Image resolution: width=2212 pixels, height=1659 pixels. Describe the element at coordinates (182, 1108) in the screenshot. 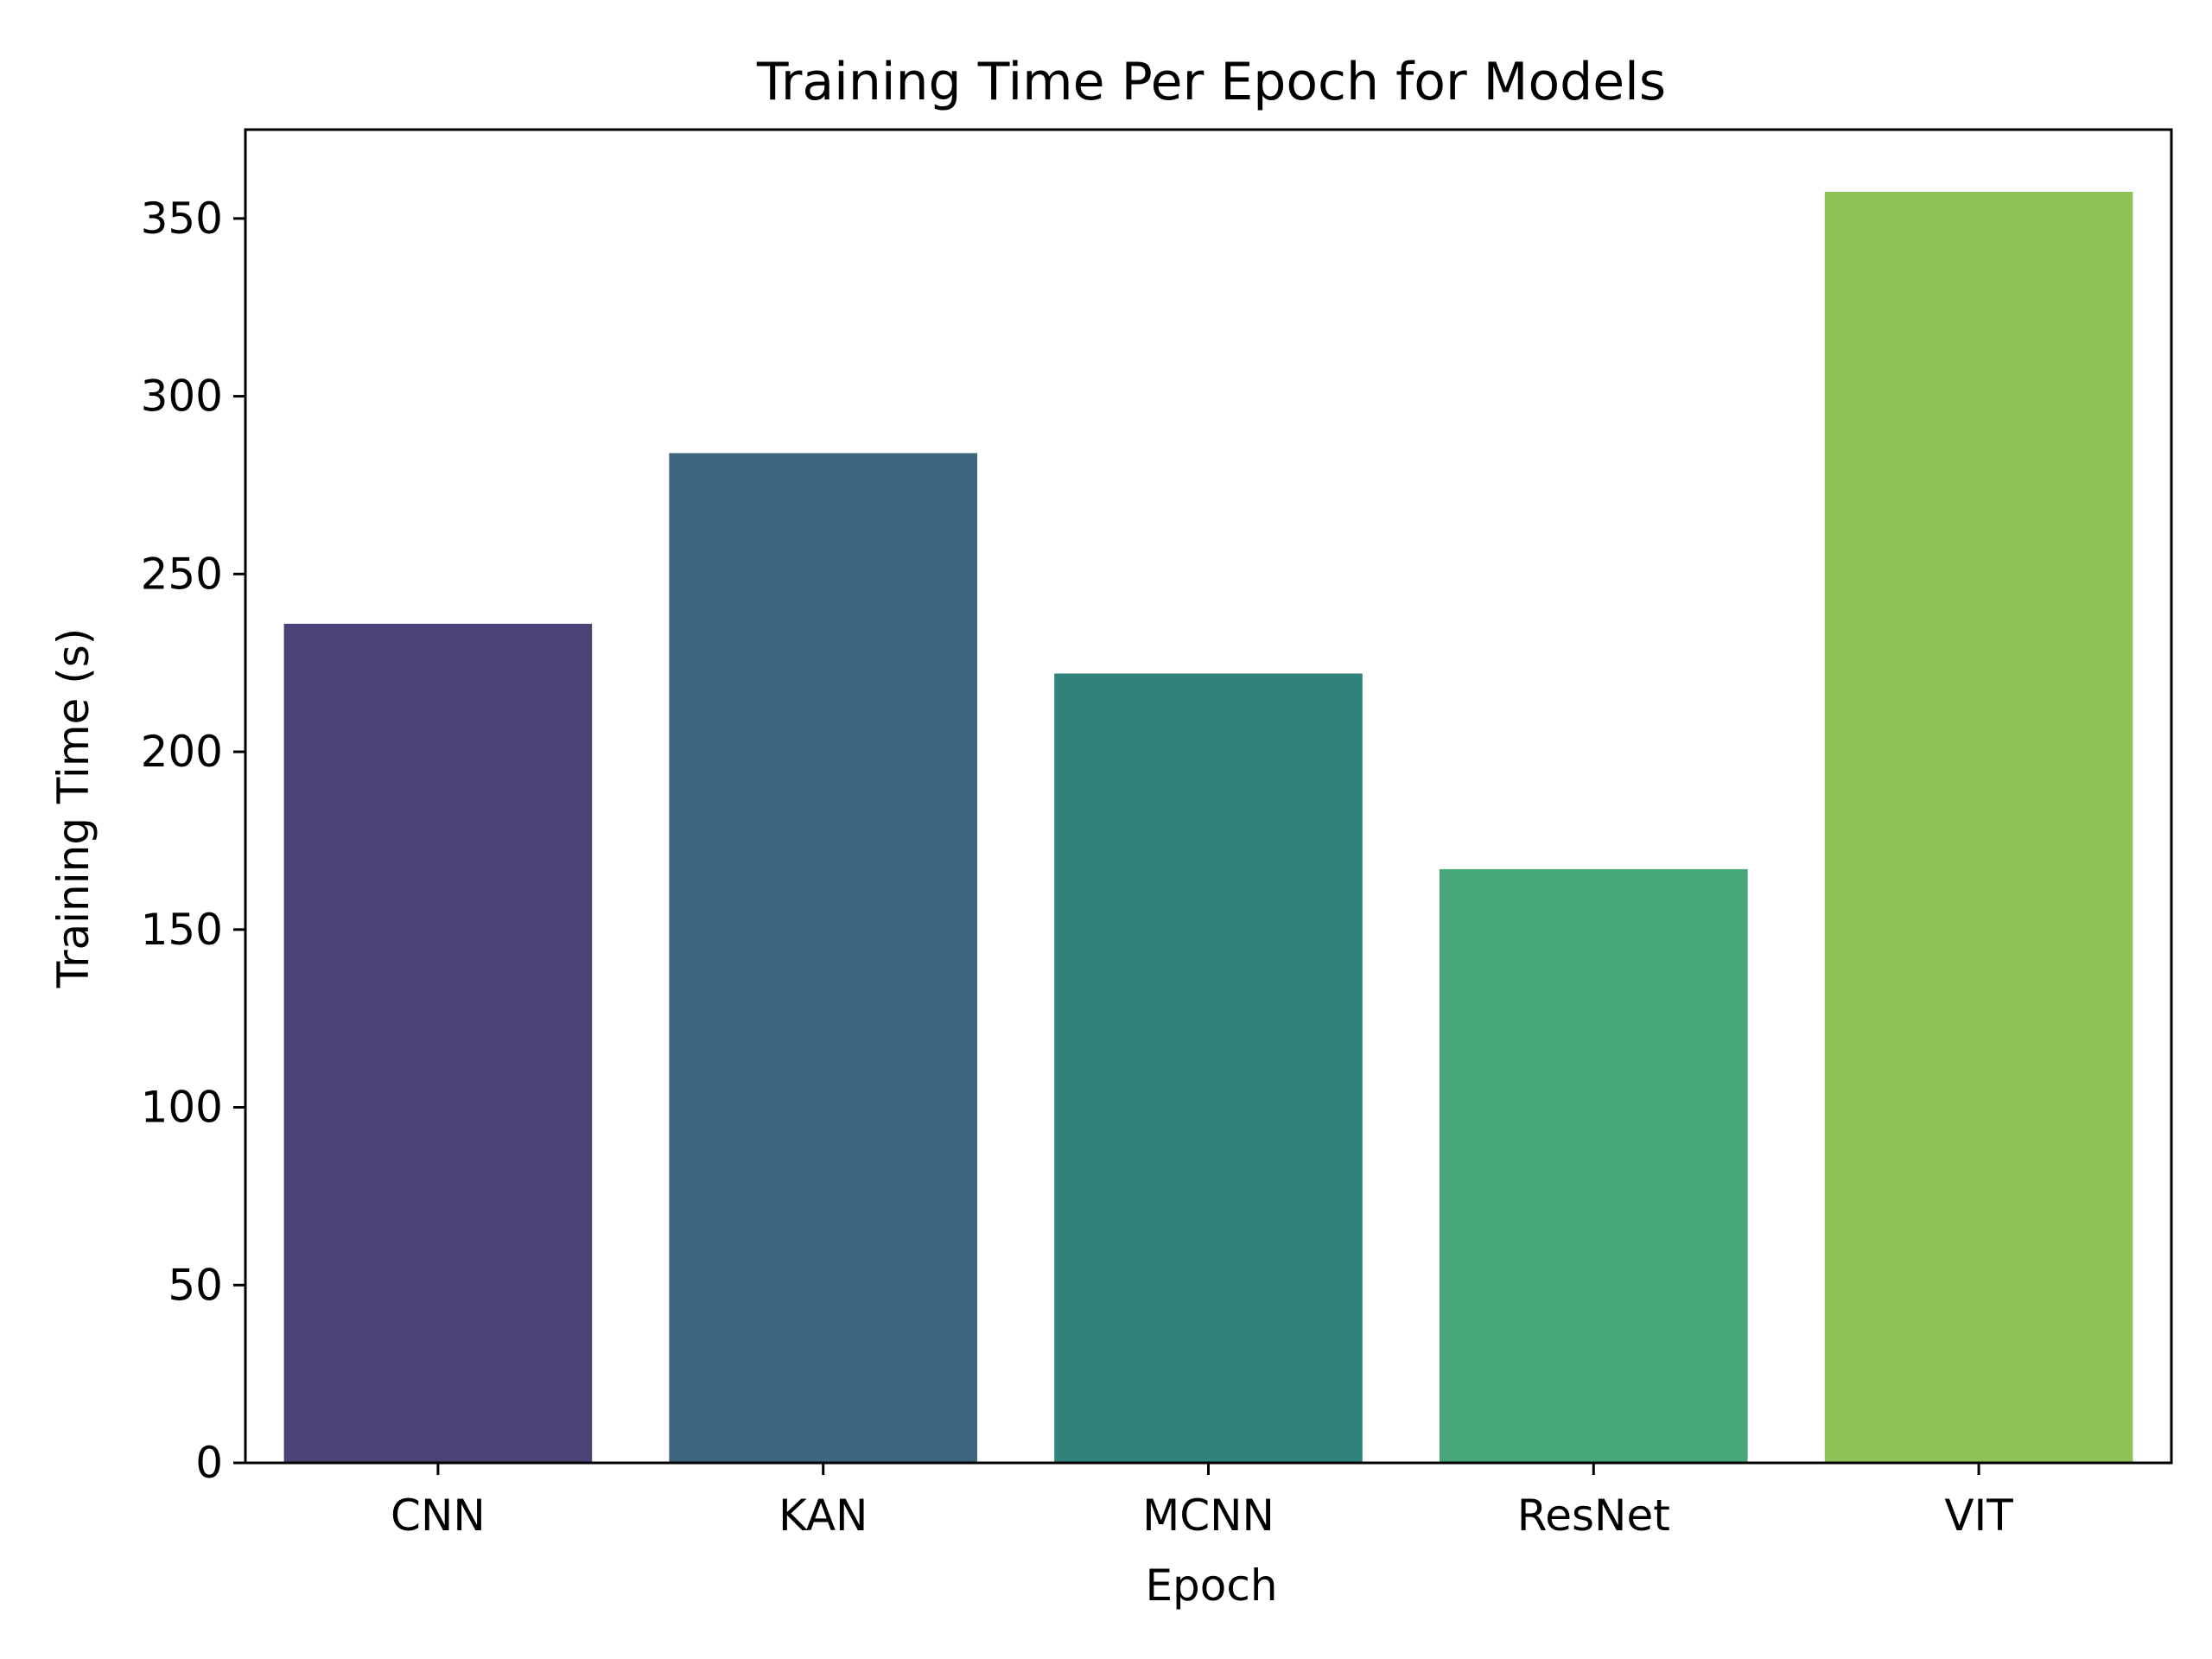

I see `y-tick-label: 100` at that location.